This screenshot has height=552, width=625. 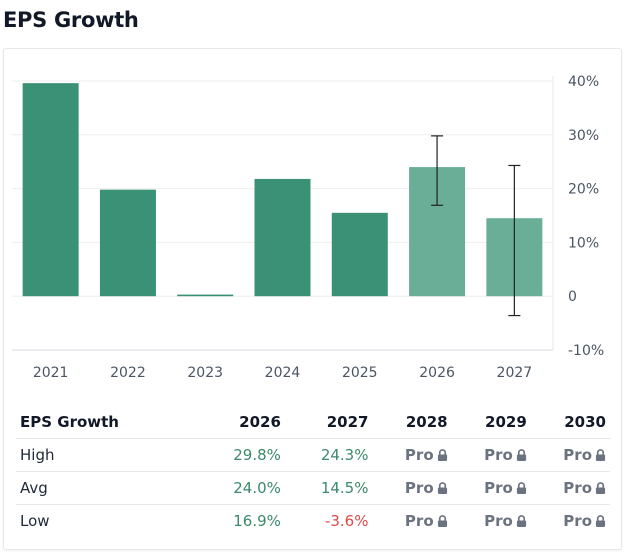 What do you see at coordinates (572, 297) in the screenshot?
I see `y-tick-label: 0` at bounding box center [572, 297].